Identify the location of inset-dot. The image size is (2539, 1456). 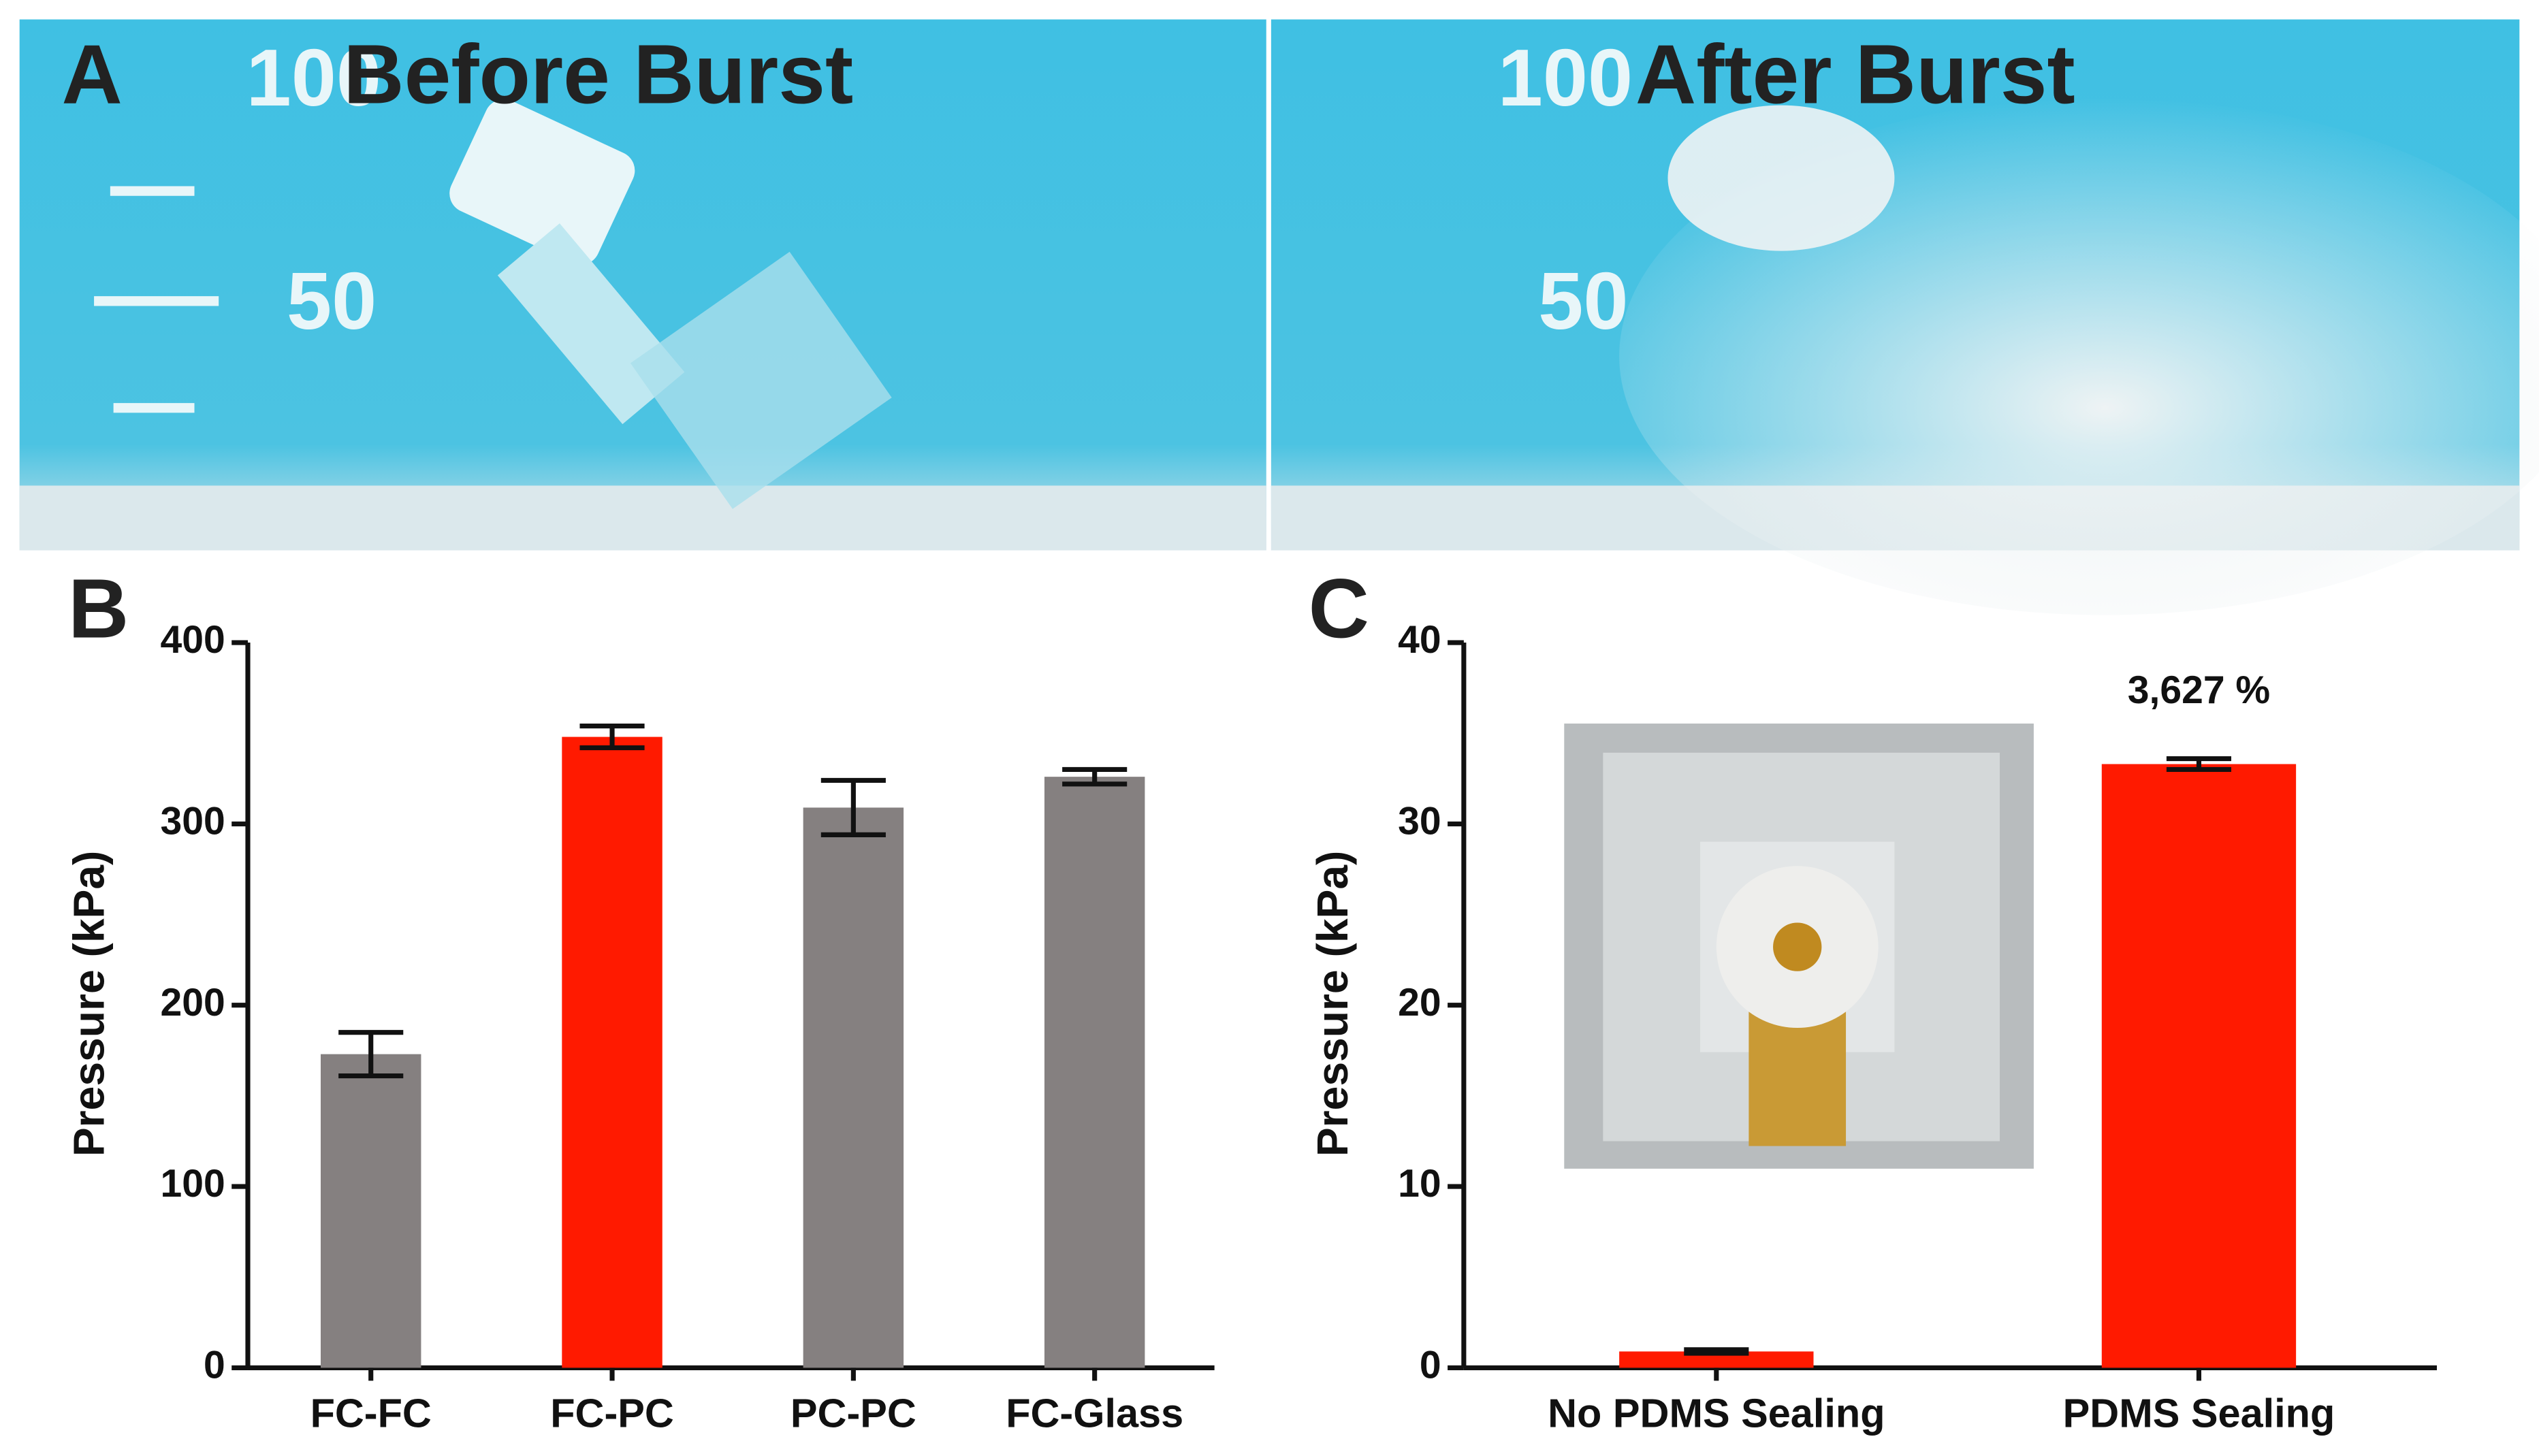
(1798, 946).